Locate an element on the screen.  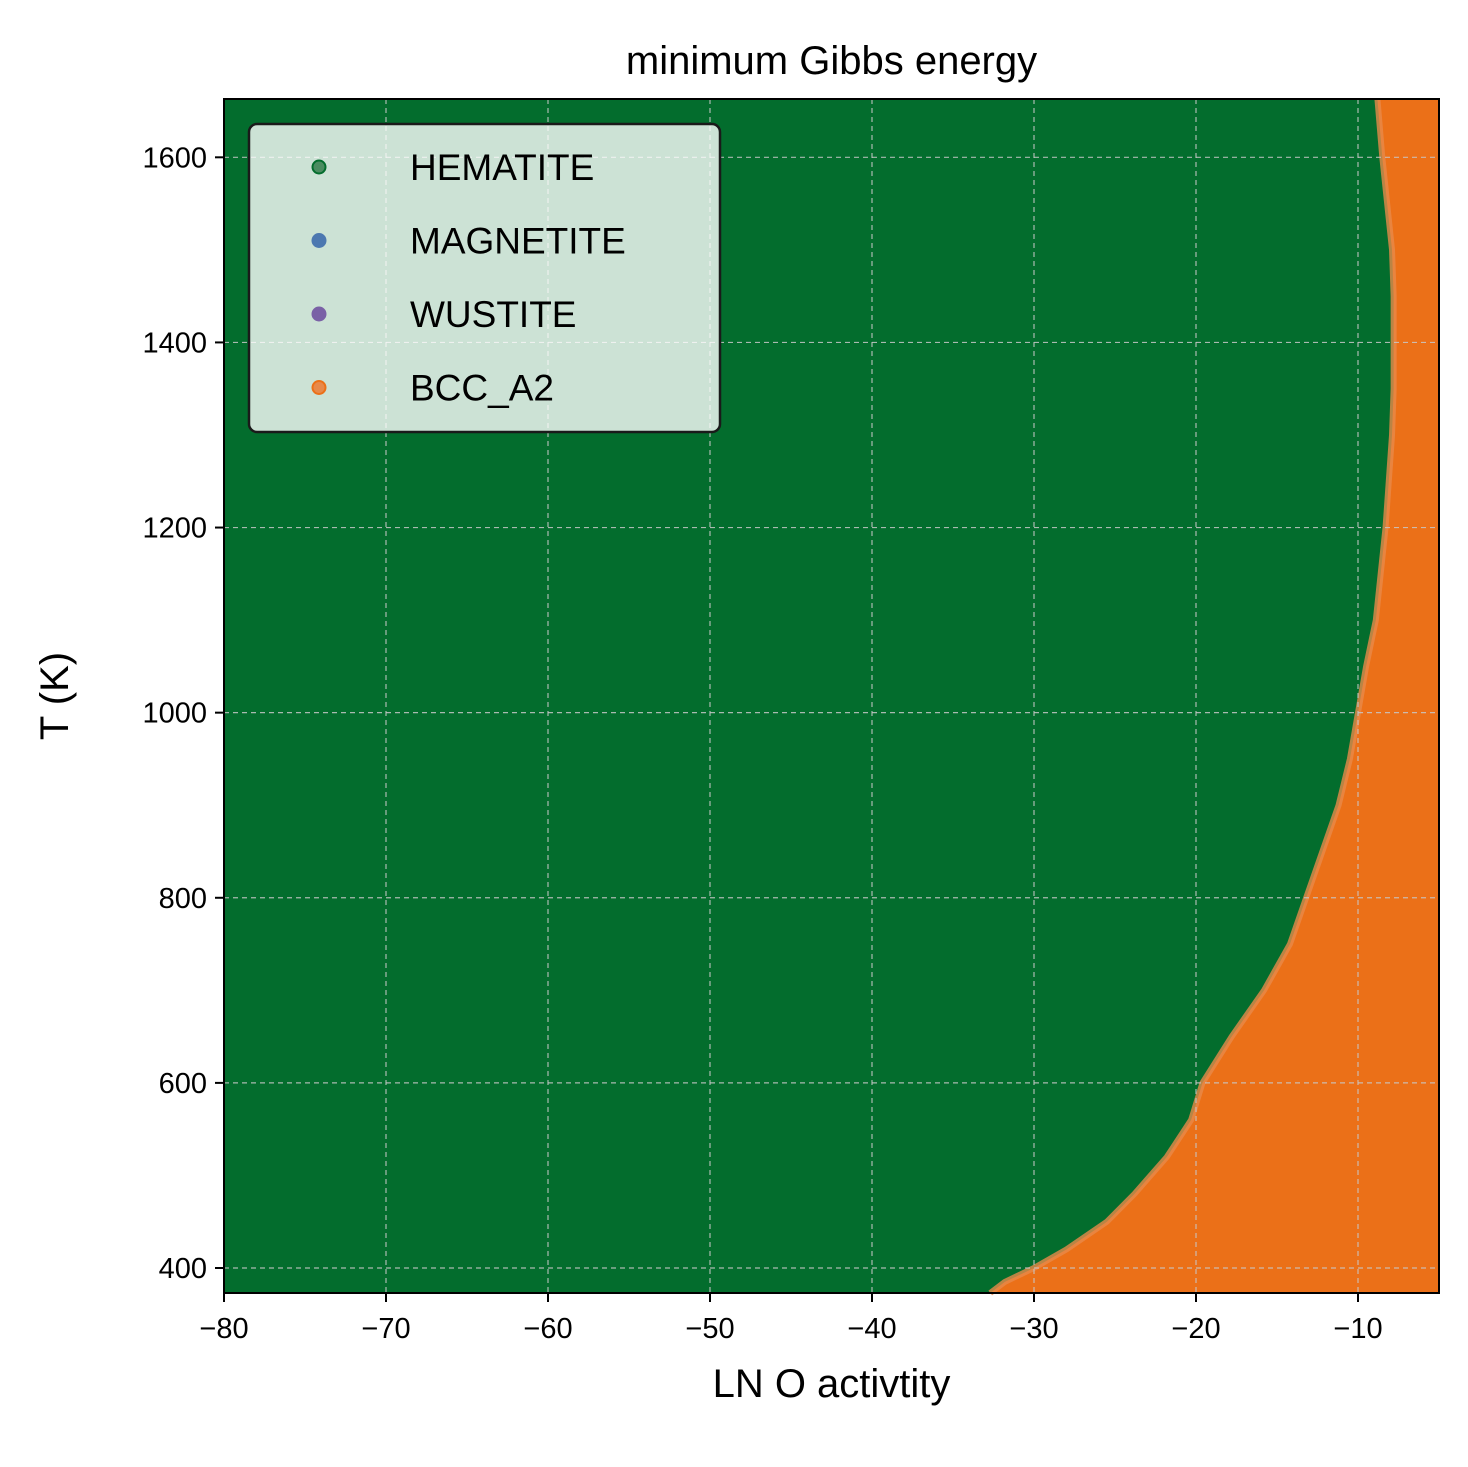
legend-label-wustite: WUSTITE is located at coordinates (493, 314).